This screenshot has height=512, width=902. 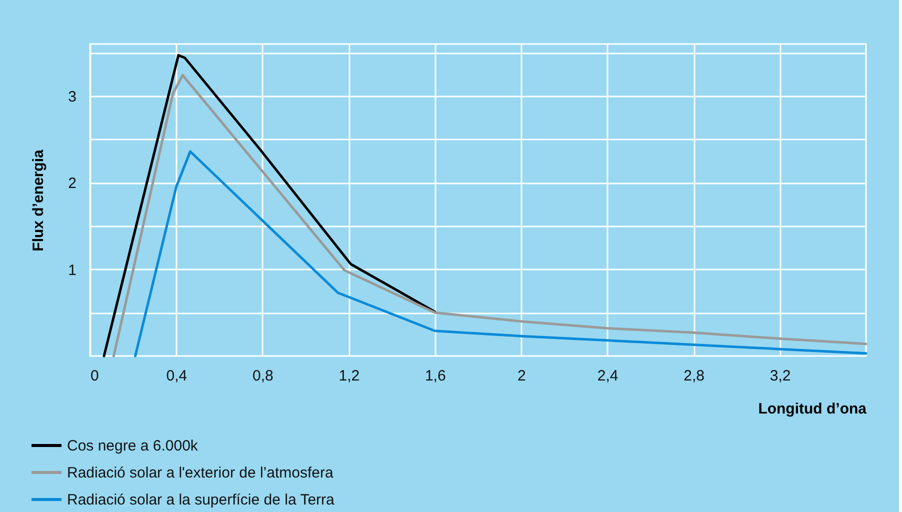 I want to click on x-tick-label: 3,2, so click(x=780, y=376).